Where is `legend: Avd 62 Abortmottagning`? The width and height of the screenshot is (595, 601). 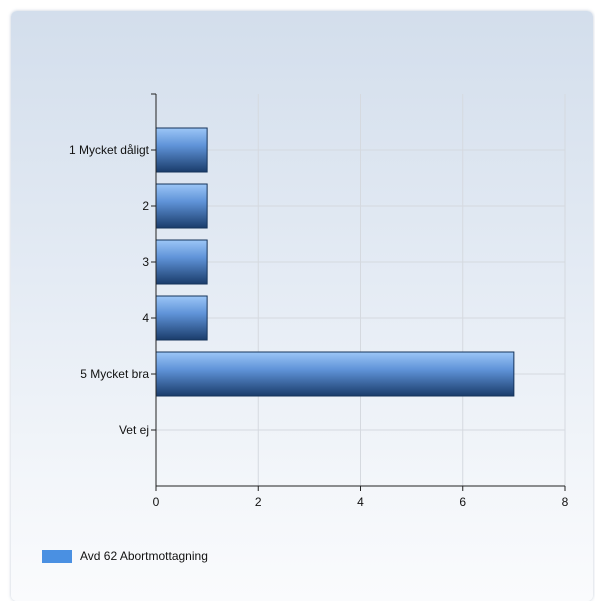 legend: Avd 62 Abortmottagning is located at coordinates (125, 556).